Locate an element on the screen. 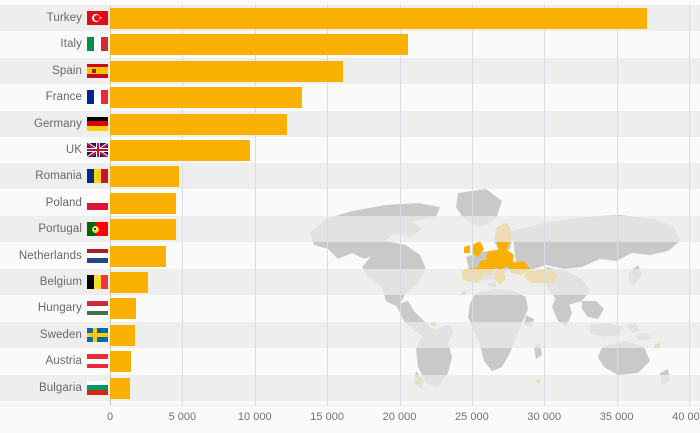 This screenshot has height=433, width=700. category-name: Bulgaria is located at coordinates (60, 387).